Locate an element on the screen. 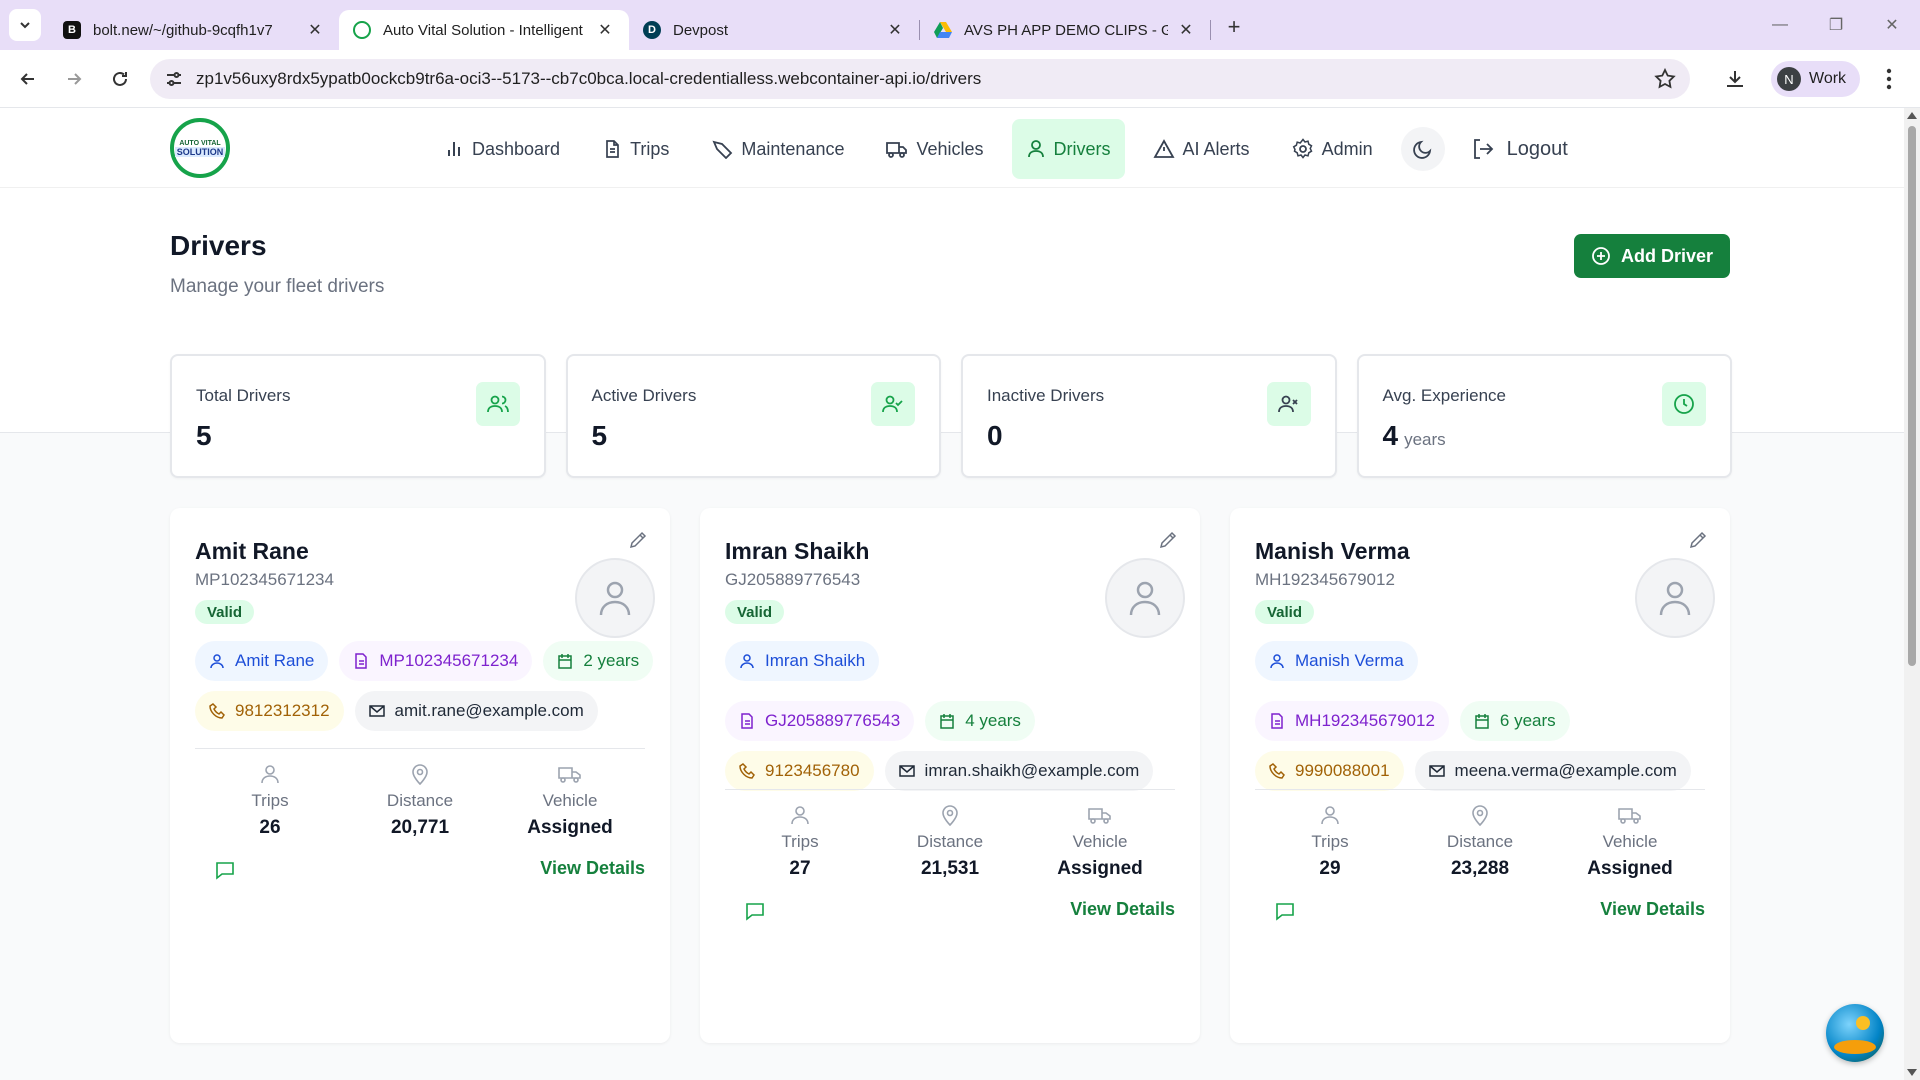  google-drive-icon is located at coordinates (943, 30).